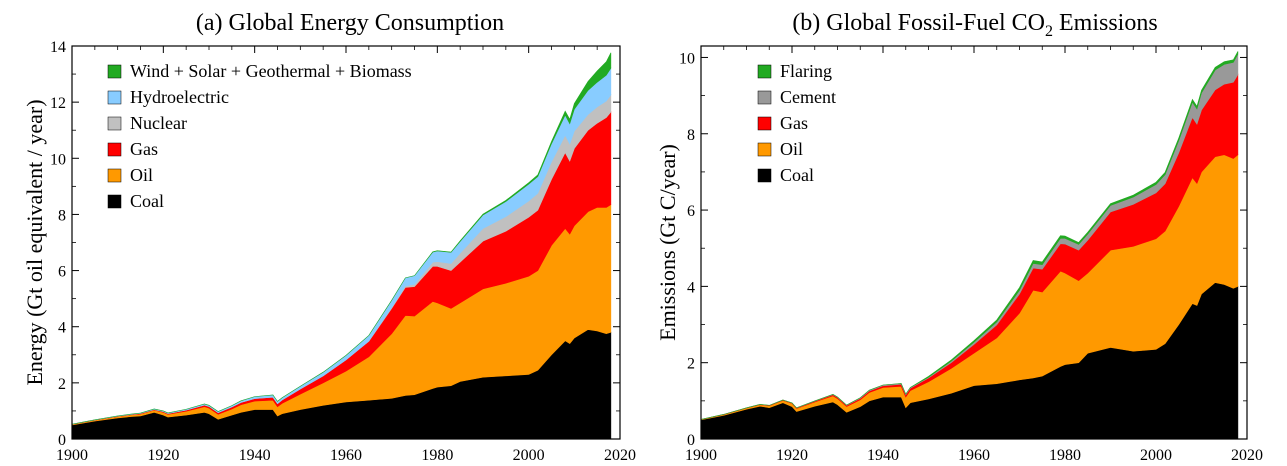 This screenshot has width=1287, height=466. Describe the element at coordinates (58, 103) in the screenshot. I see `y-tick-label: 12` at that location.